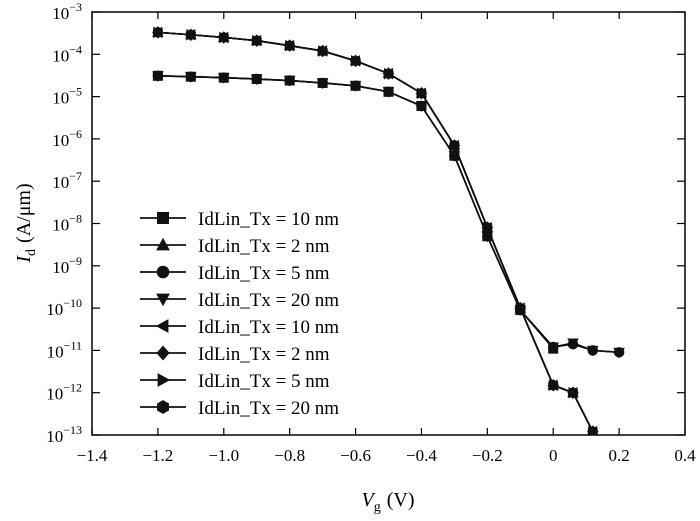 The height and width of the screenshot is (521, 700). What do you see at coordinates (553, 455) in the screenshot?
I see `x-tick-label: 0` at bounding box center [553, 455].